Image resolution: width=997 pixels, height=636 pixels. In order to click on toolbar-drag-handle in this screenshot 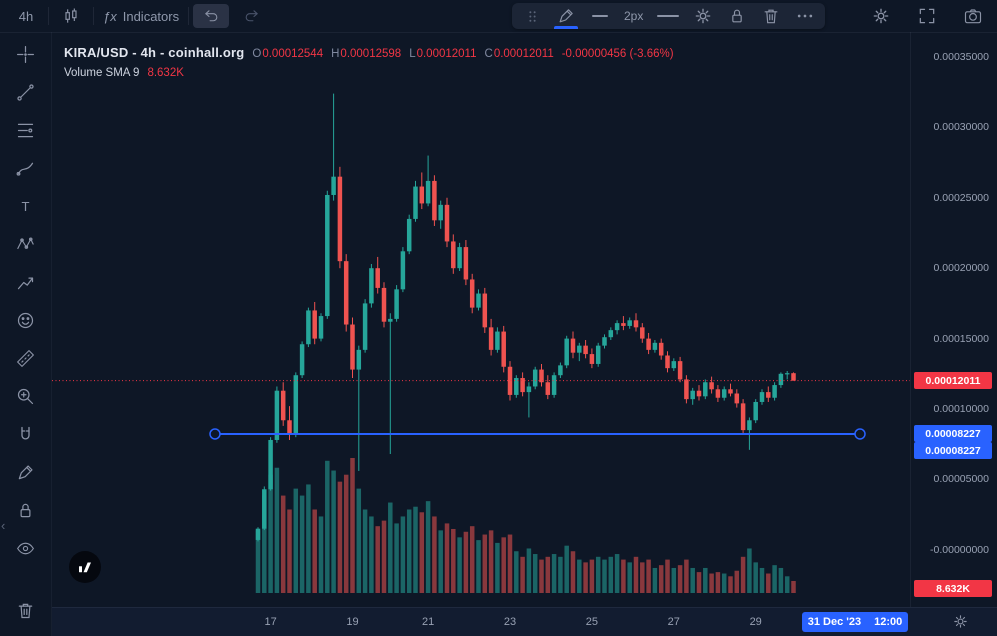, I will do `click(532, 16)`.